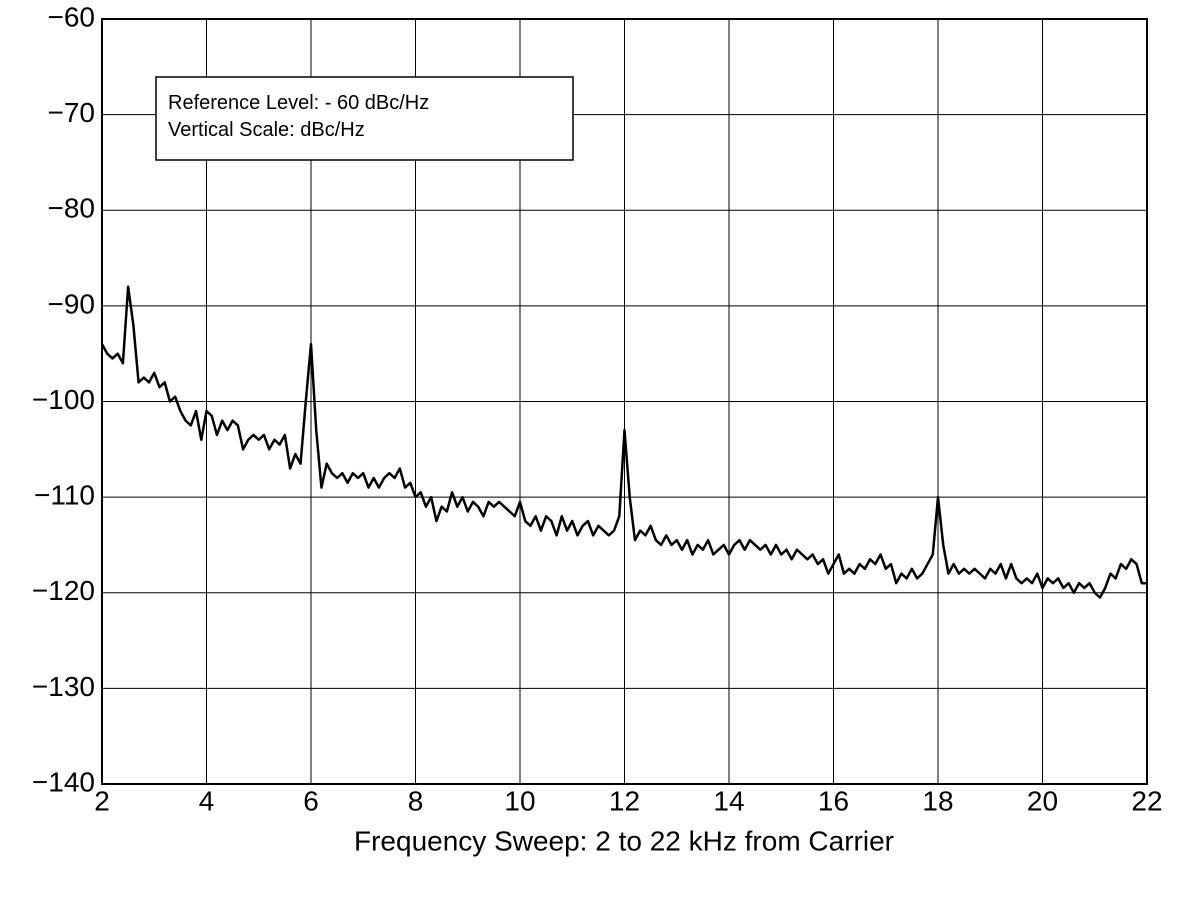 The height and width of the screenshot is (899, 1177). I want to click on x-tick-label: 12, so click(624, 800).